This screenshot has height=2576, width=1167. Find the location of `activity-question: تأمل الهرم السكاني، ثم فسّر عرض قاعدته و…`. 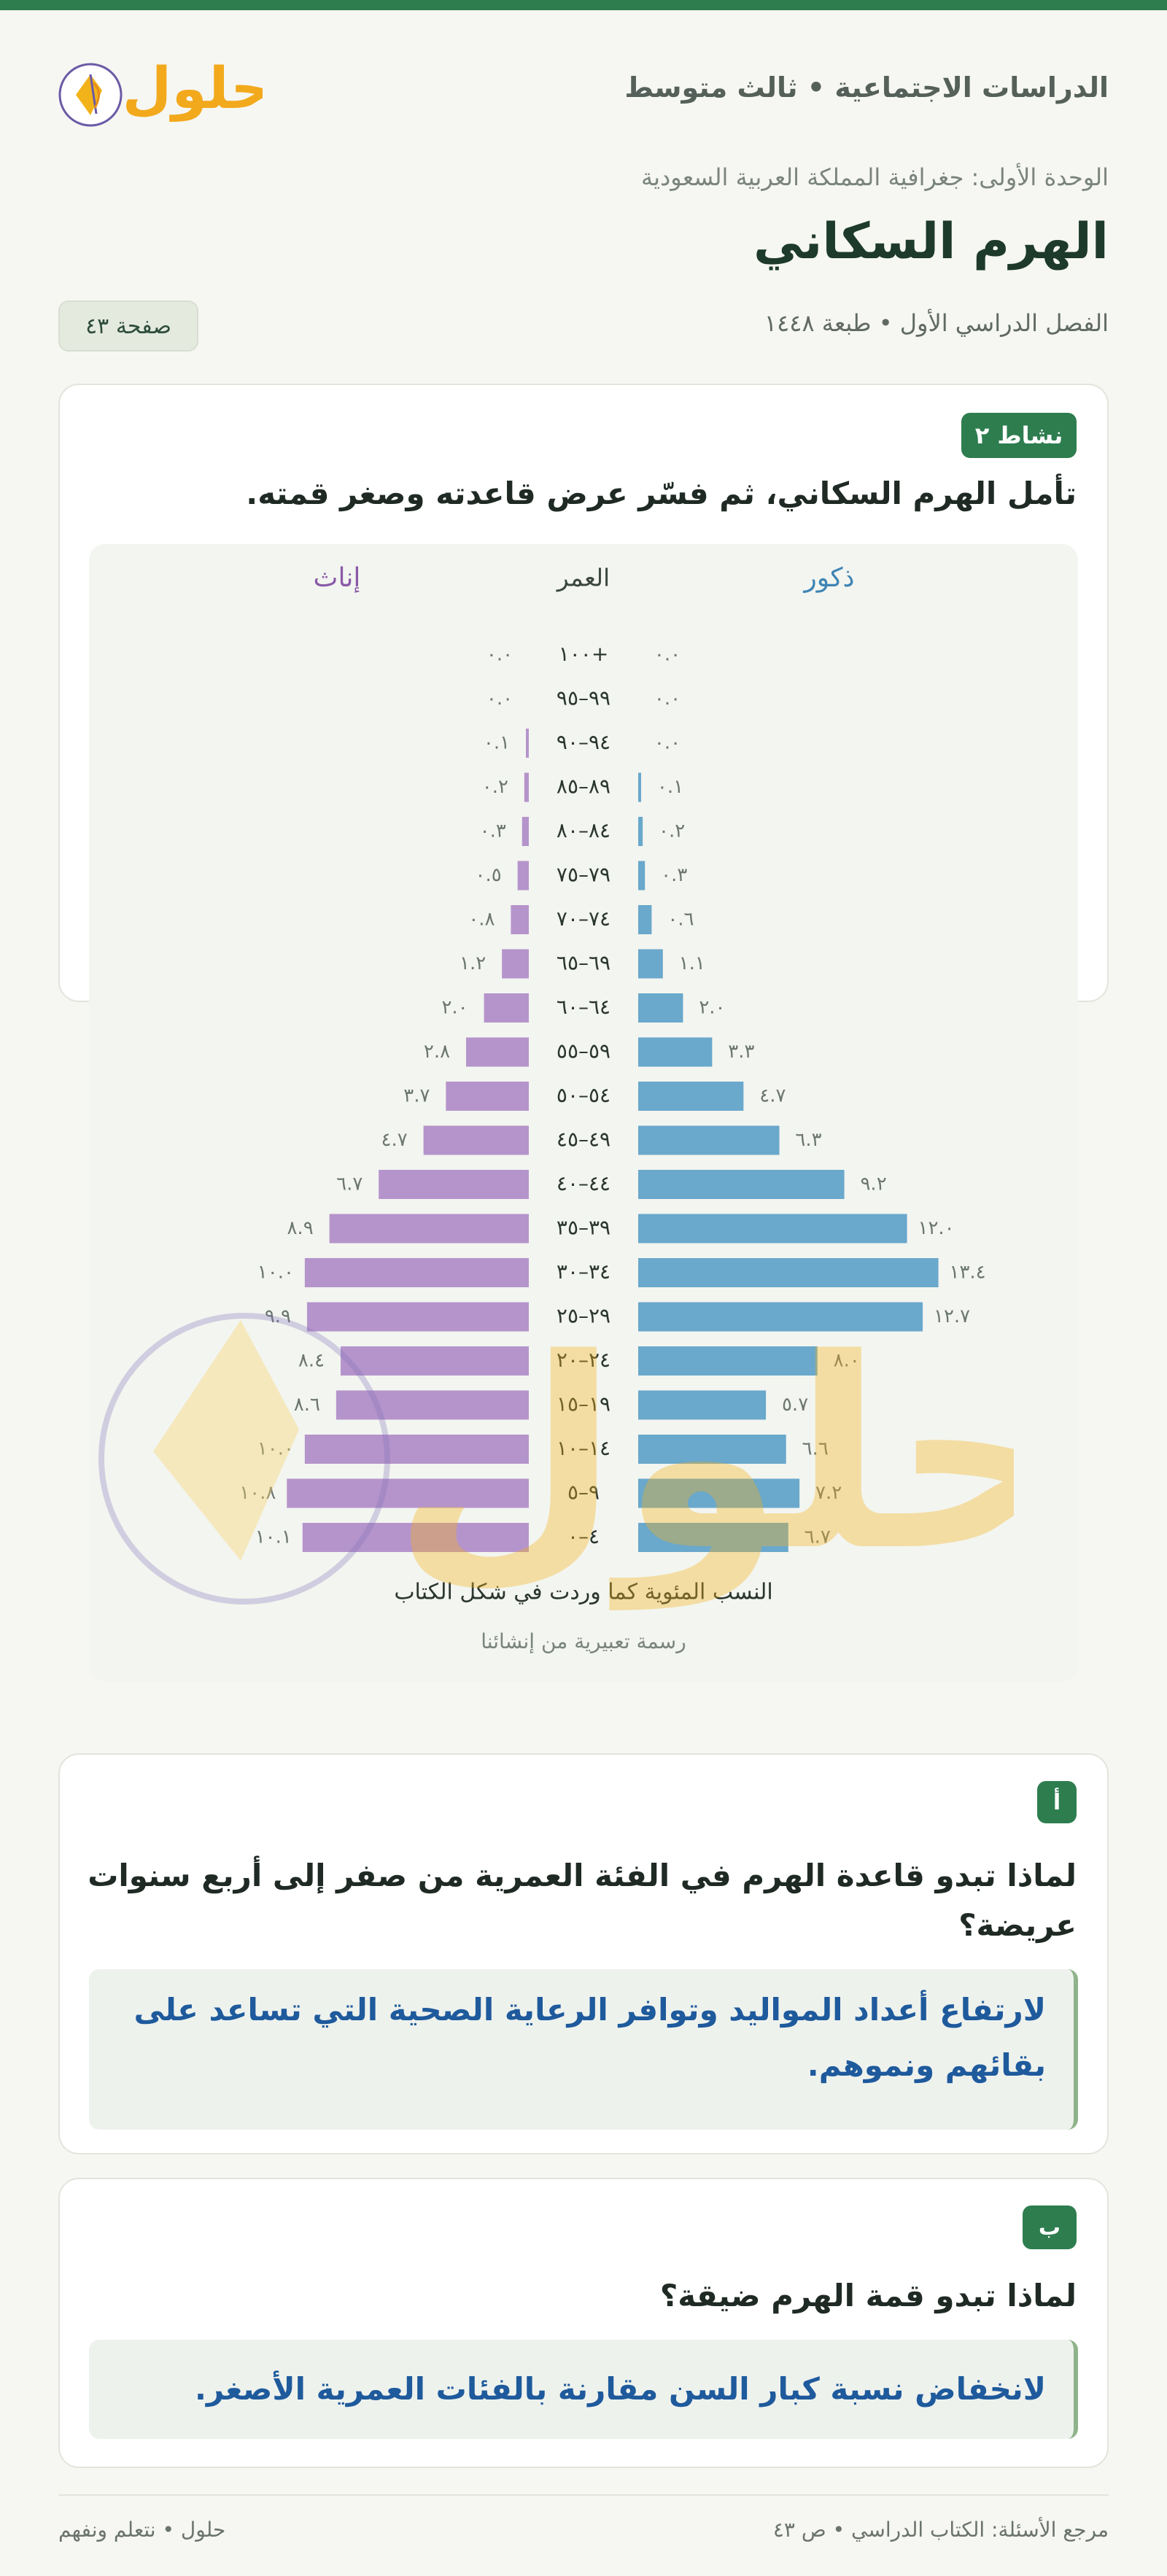

activity-question: تأمل الهرم السكاني، ثم فسّر عرض قاعدته و… is located at coordinates (661, 494).